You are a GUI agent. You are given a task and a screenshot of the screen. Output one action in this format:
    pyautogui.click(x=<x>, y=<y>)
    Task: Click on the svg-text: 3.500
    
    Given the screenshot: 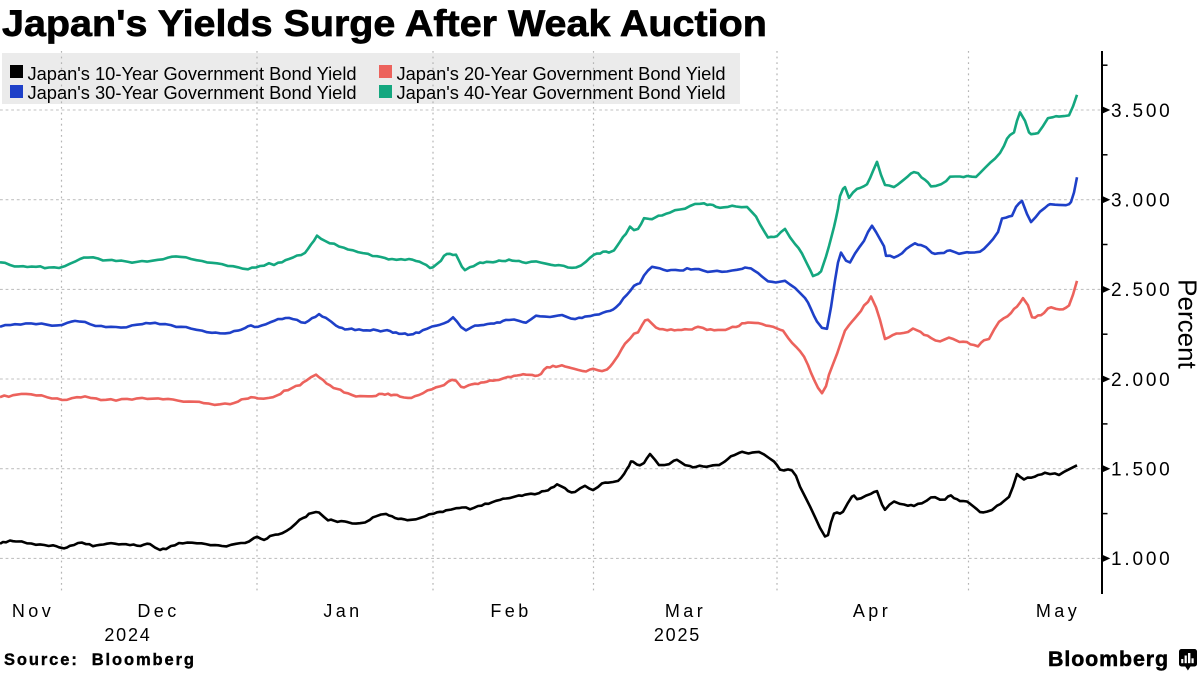 What is the action you would take?
    pyautogui.click(x=1142, y=111)
    